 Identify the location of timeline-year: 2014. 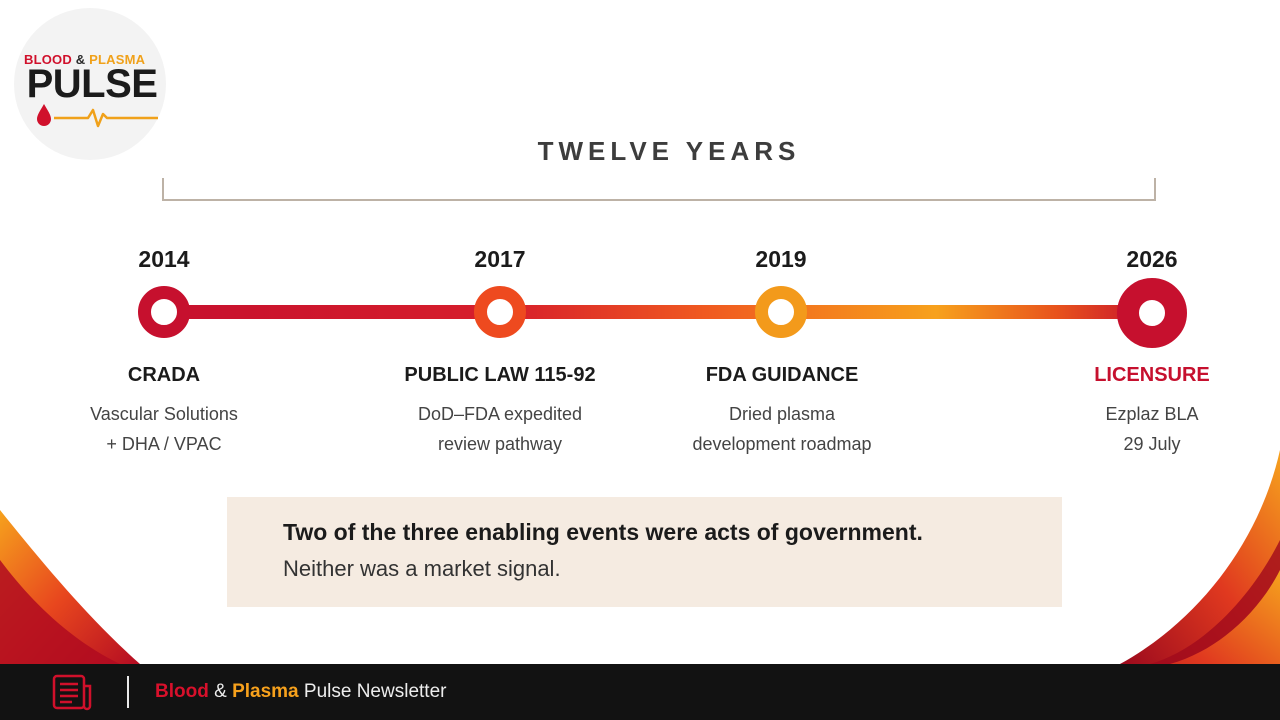
(164, 259).